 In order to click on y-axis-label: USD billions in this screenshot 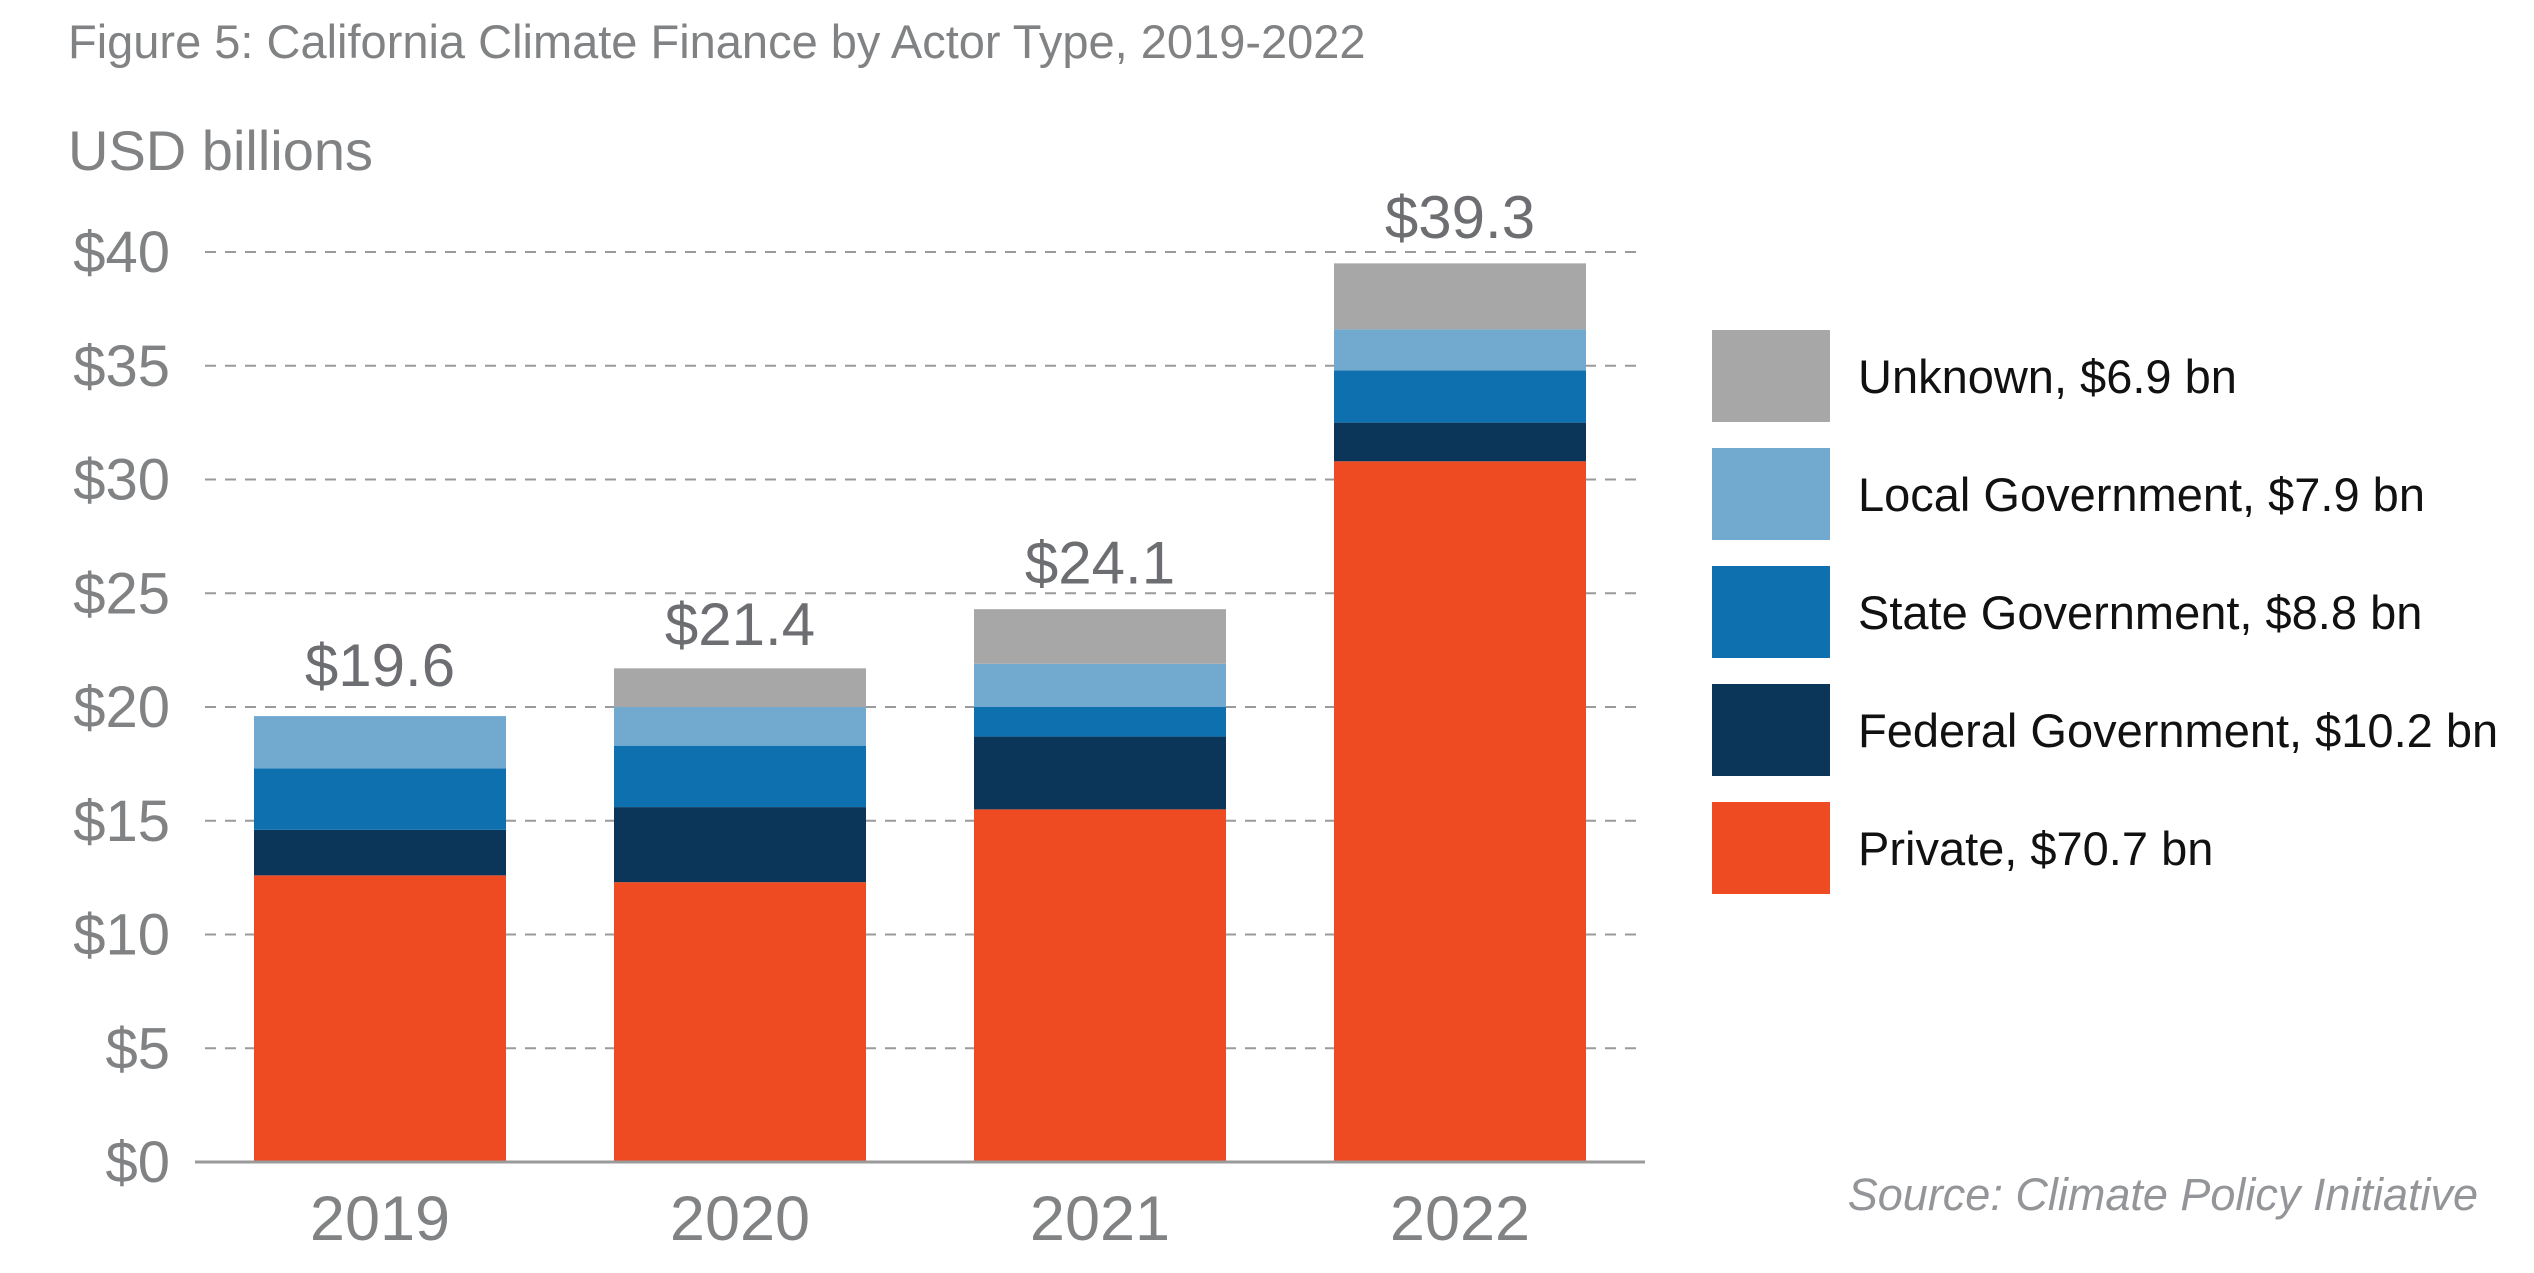, I will do `click(220, 150)`.